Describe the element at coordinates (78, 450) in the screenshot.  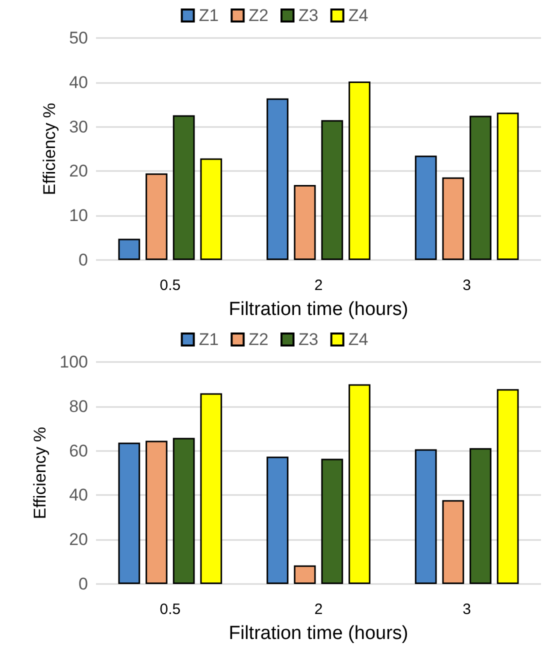
I see `y-tick-label: 60` at that location.